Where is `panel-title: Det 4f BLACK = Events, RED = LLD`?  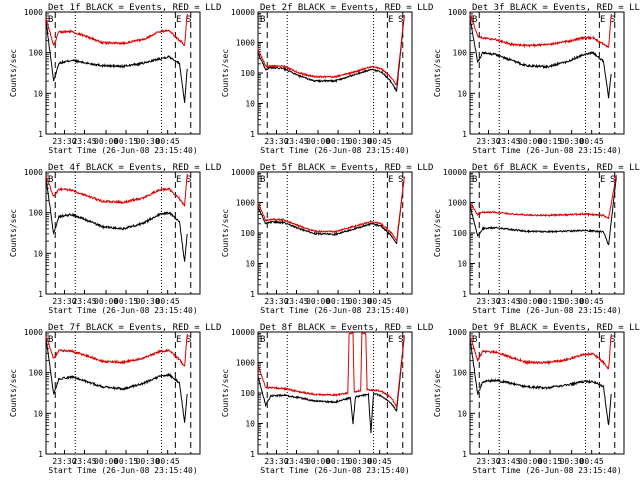 panel-title: Det 4f BLACK = Events, RED = LLD is located at coordinates (134, 168).